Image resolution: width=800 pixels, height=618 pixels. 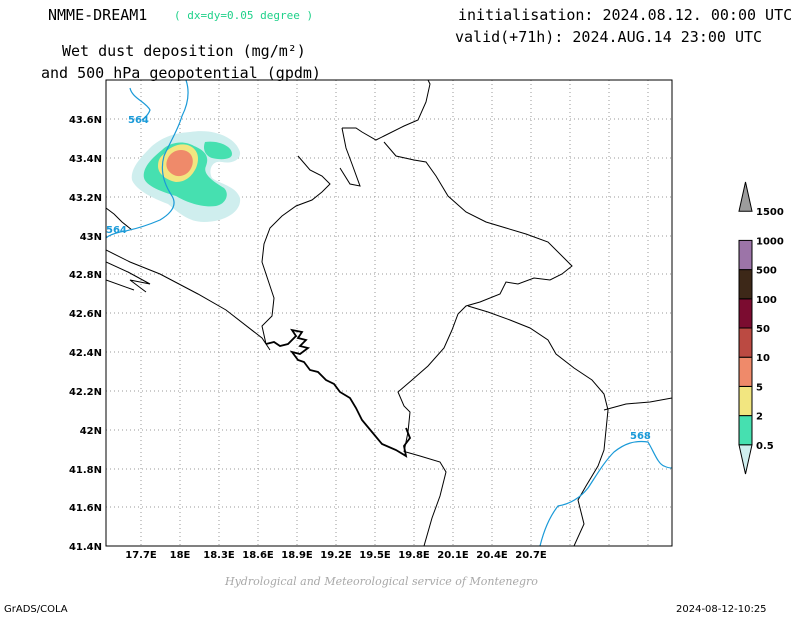 What do you see at coordinates (258, 555) in the screenshot?
I see `lon-tick-label: 18.6E` at bounding box center [258, 555].